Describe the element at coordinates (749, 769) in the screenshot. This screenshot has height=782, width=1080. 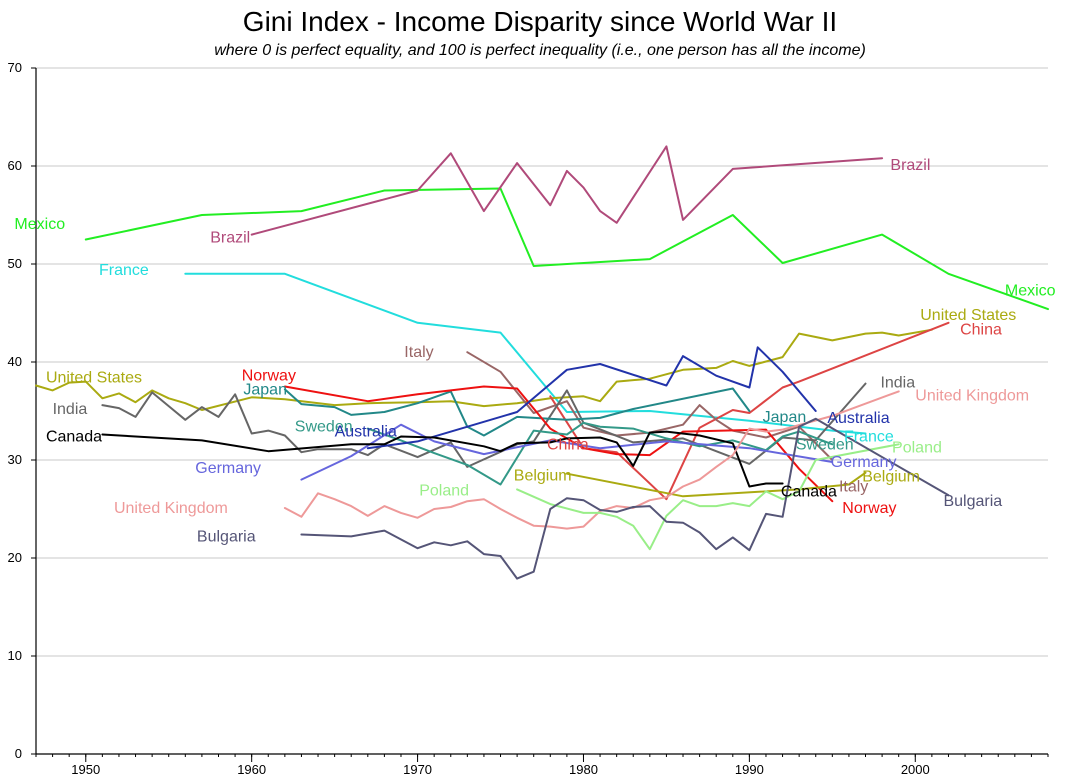
I see `x-tick-label: 1990` at that location.